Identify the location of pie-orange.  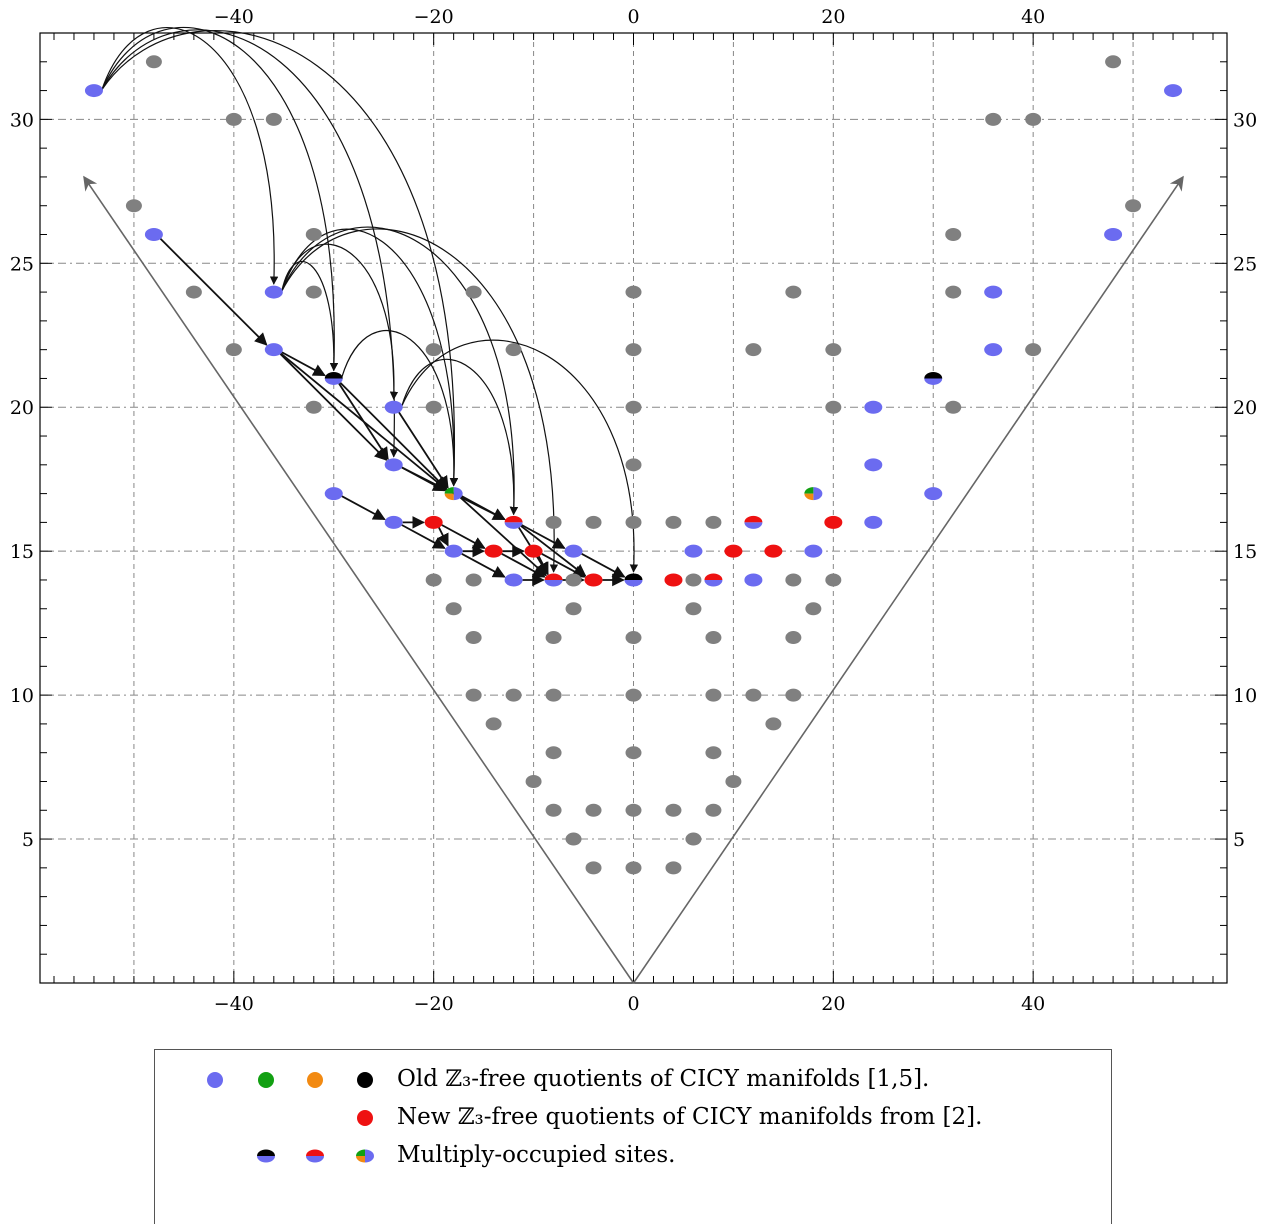
(809, 497).